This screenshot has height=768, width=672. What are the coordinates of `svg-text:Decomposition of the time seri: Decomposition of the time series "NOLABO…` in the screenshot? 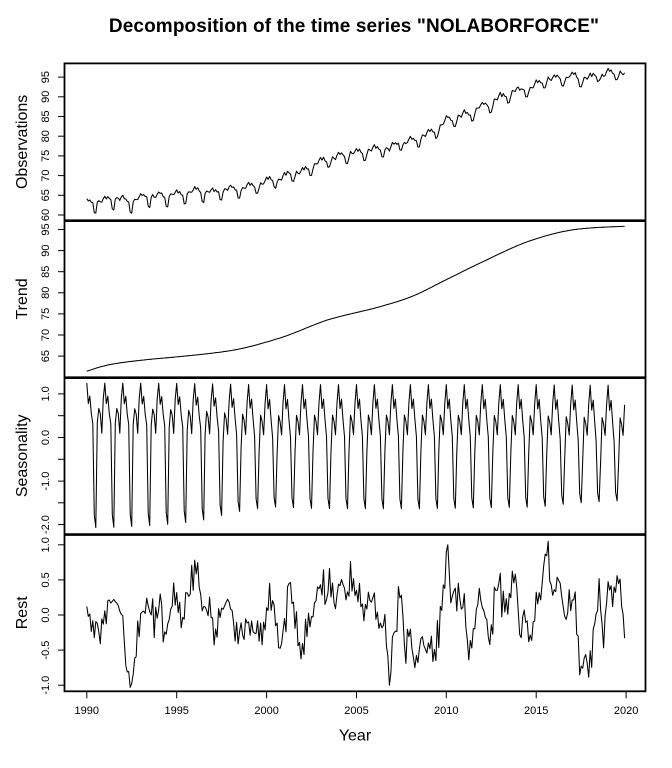 It's located at (354, 26).